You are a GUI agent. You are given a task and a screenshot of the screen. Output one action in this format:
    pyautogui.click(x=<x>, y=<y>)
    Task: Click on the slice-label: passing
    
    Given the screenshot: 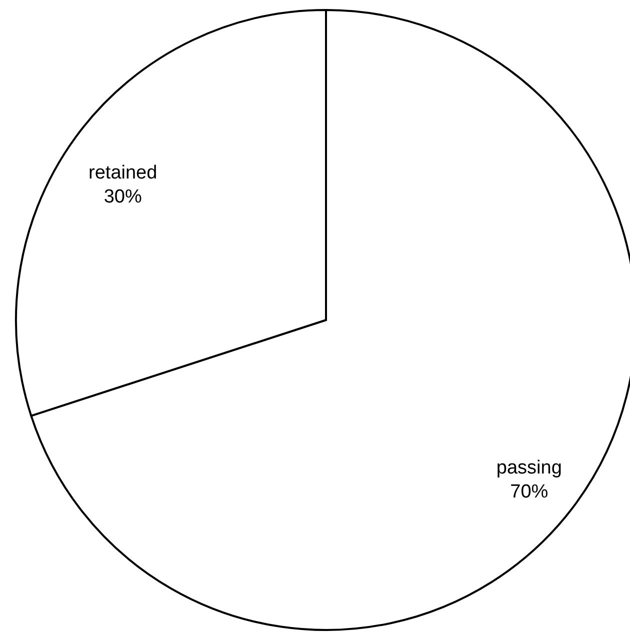 What is the action you would take?
    pyautogui.click(x=529, y=468)
    